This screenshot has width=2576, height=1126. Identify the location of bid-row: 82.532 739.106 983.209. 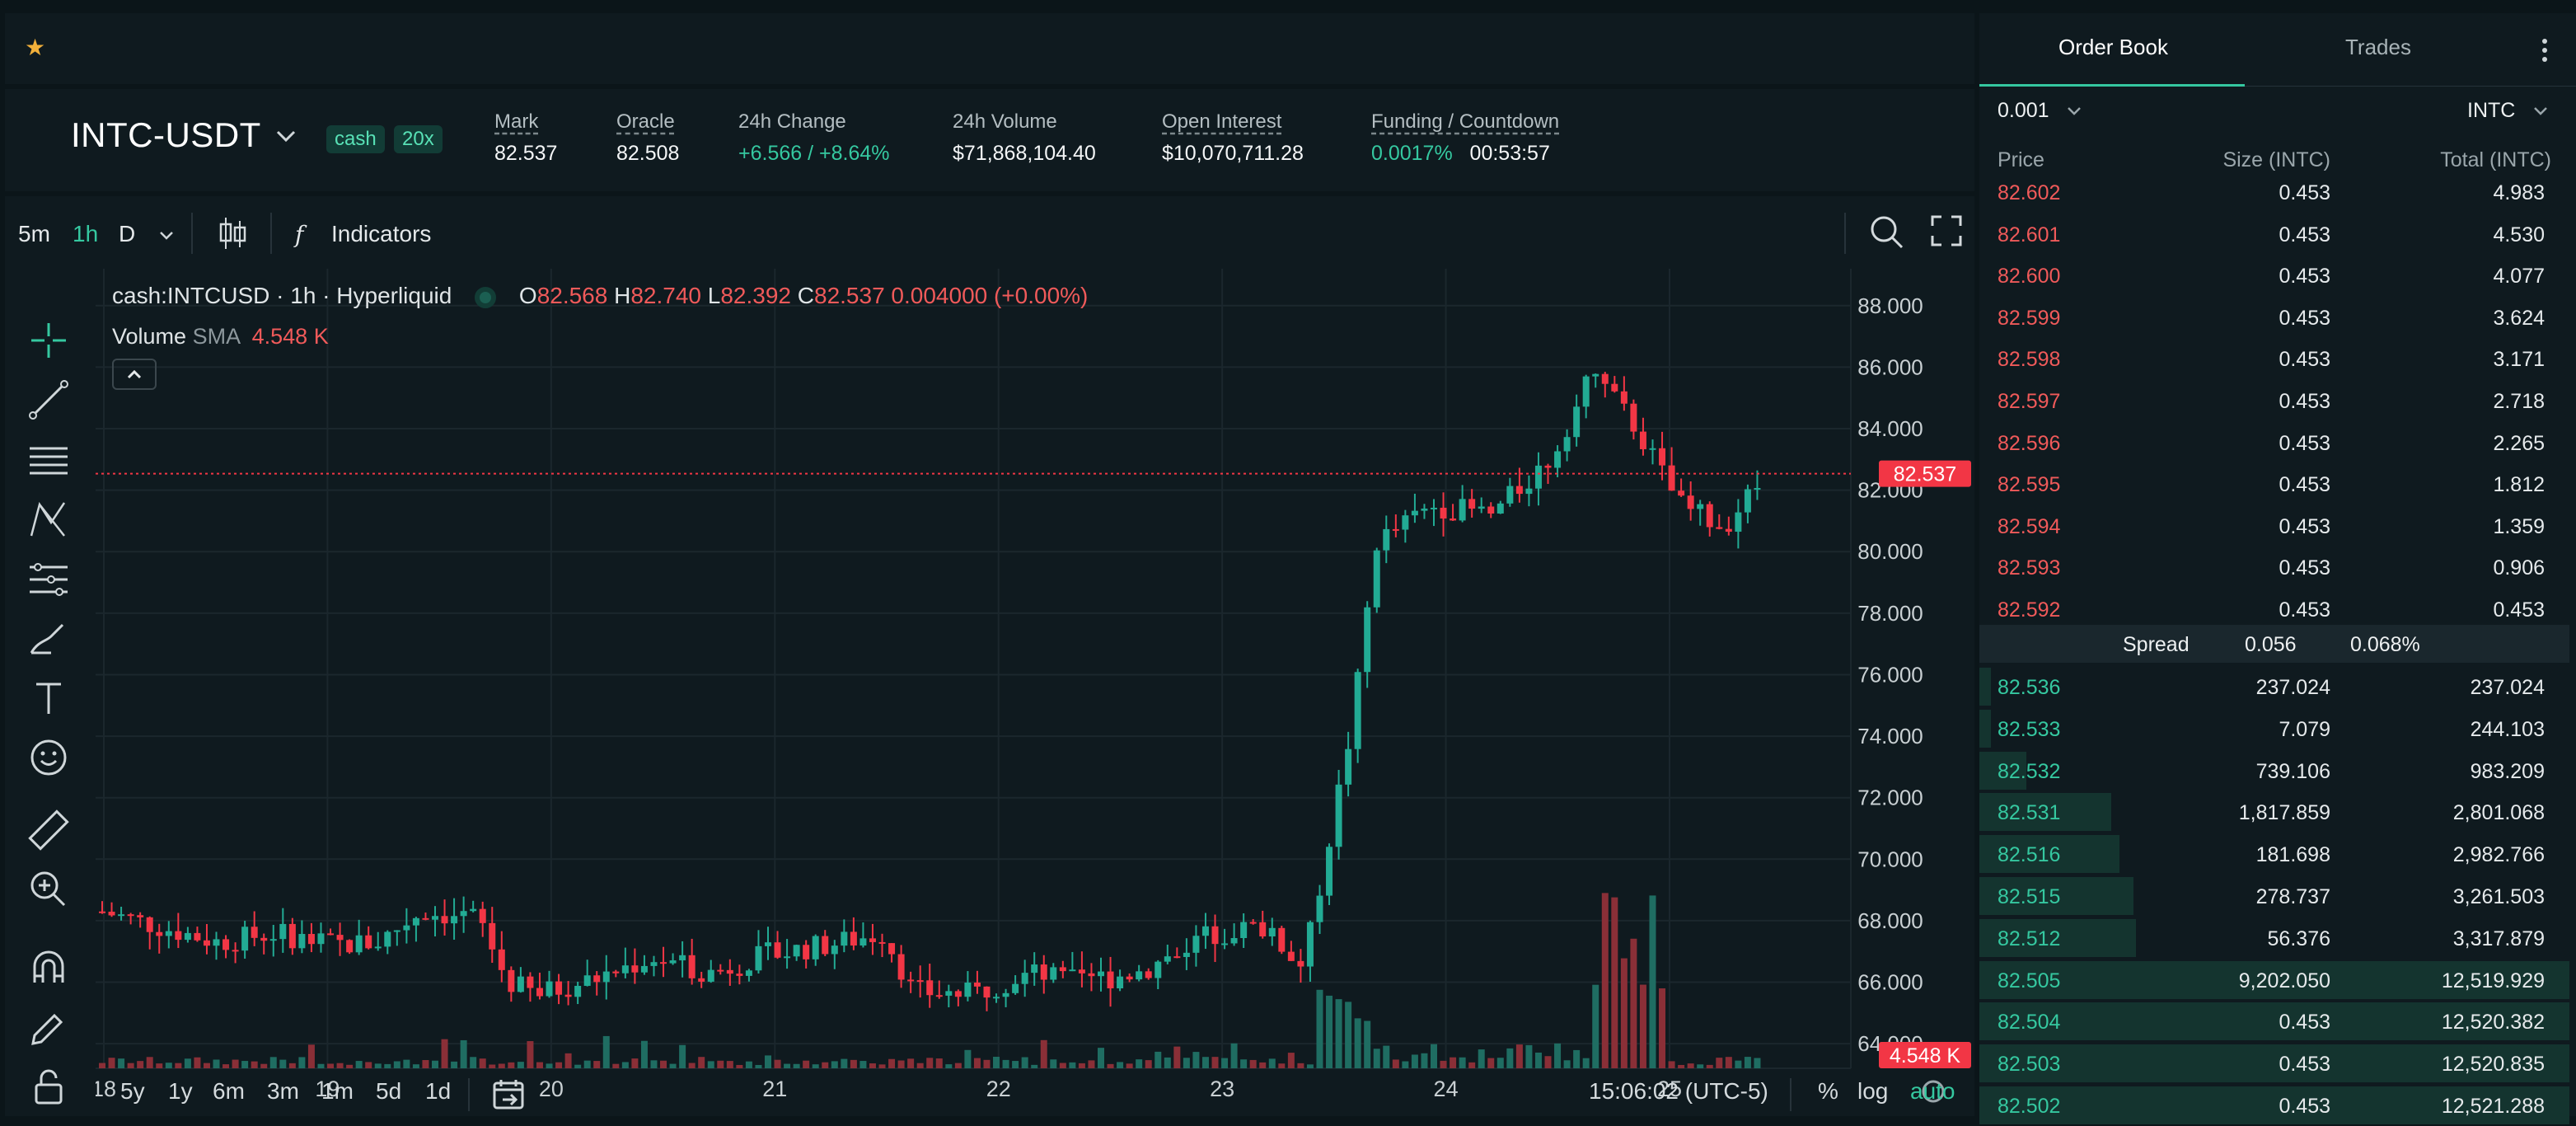
(2274, 770).